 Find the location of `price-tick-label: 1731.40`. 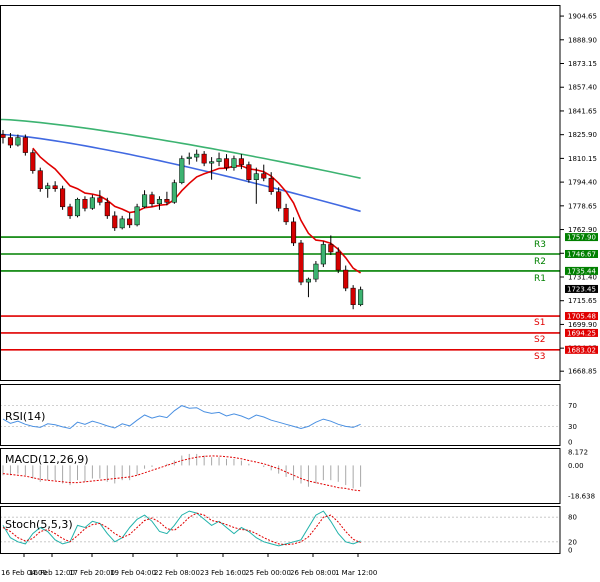

price-tick-label: 1731.40 is located at coordinates (582, 277).